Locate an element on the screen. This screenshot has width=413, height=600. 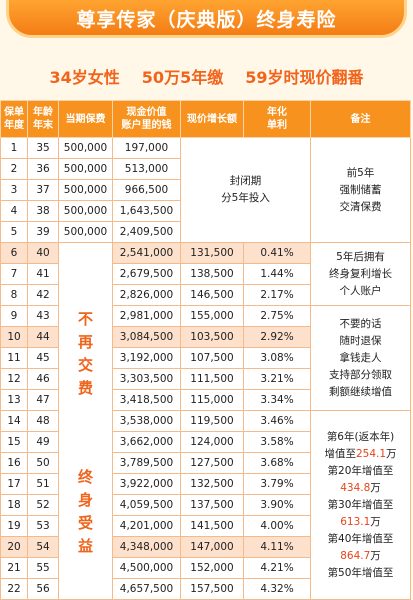
remark-line: 剩额继续增值 is located at coordinates (361, 392).